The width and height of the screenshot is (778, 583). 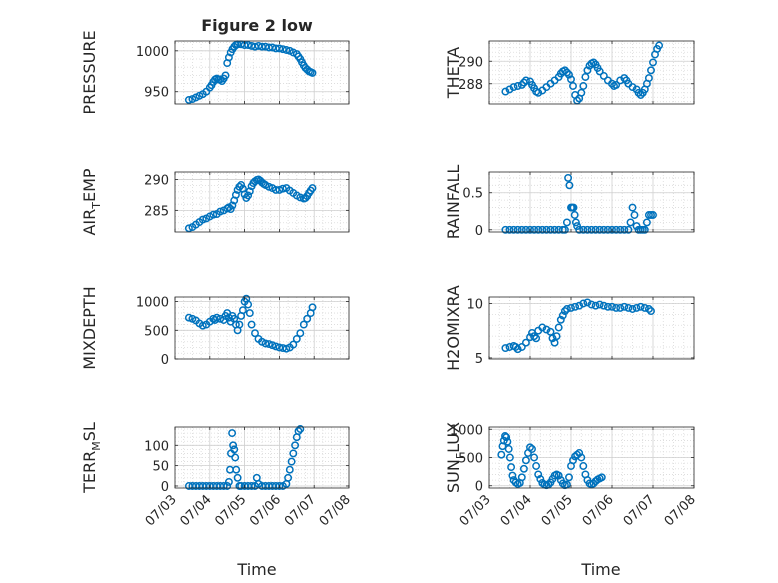 What do you see at coordinates (591, 202) in the screenshot?
I see `axes-box` at bounding box center [591, 202].